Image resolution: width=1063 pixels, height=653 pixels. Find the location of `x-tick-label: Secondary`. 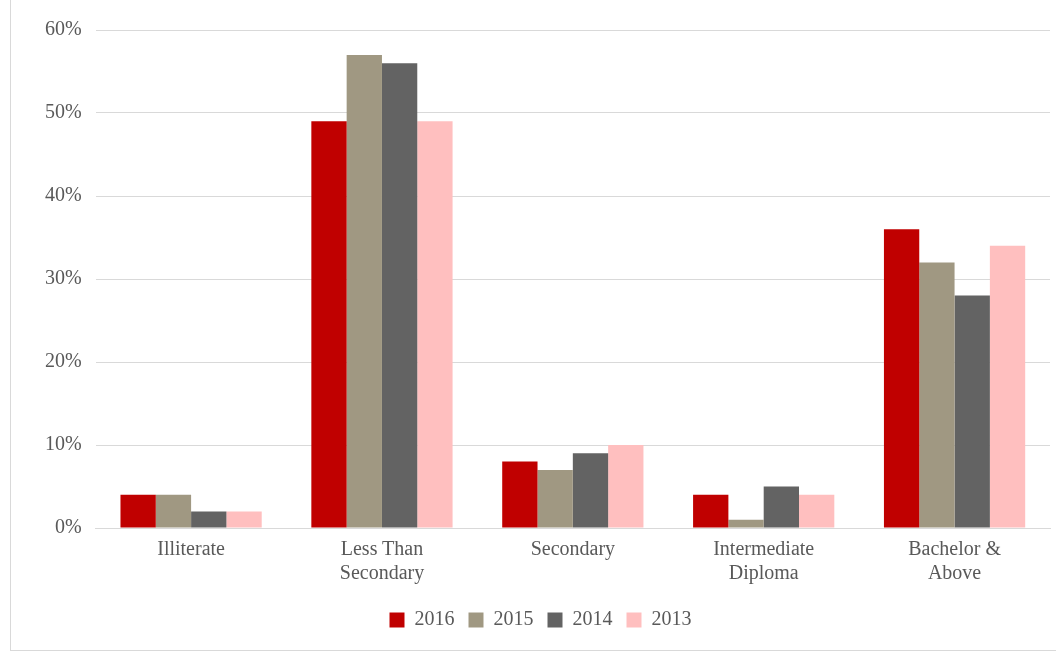

x-tick-label: Secondary is located at coordinates (573, 549).